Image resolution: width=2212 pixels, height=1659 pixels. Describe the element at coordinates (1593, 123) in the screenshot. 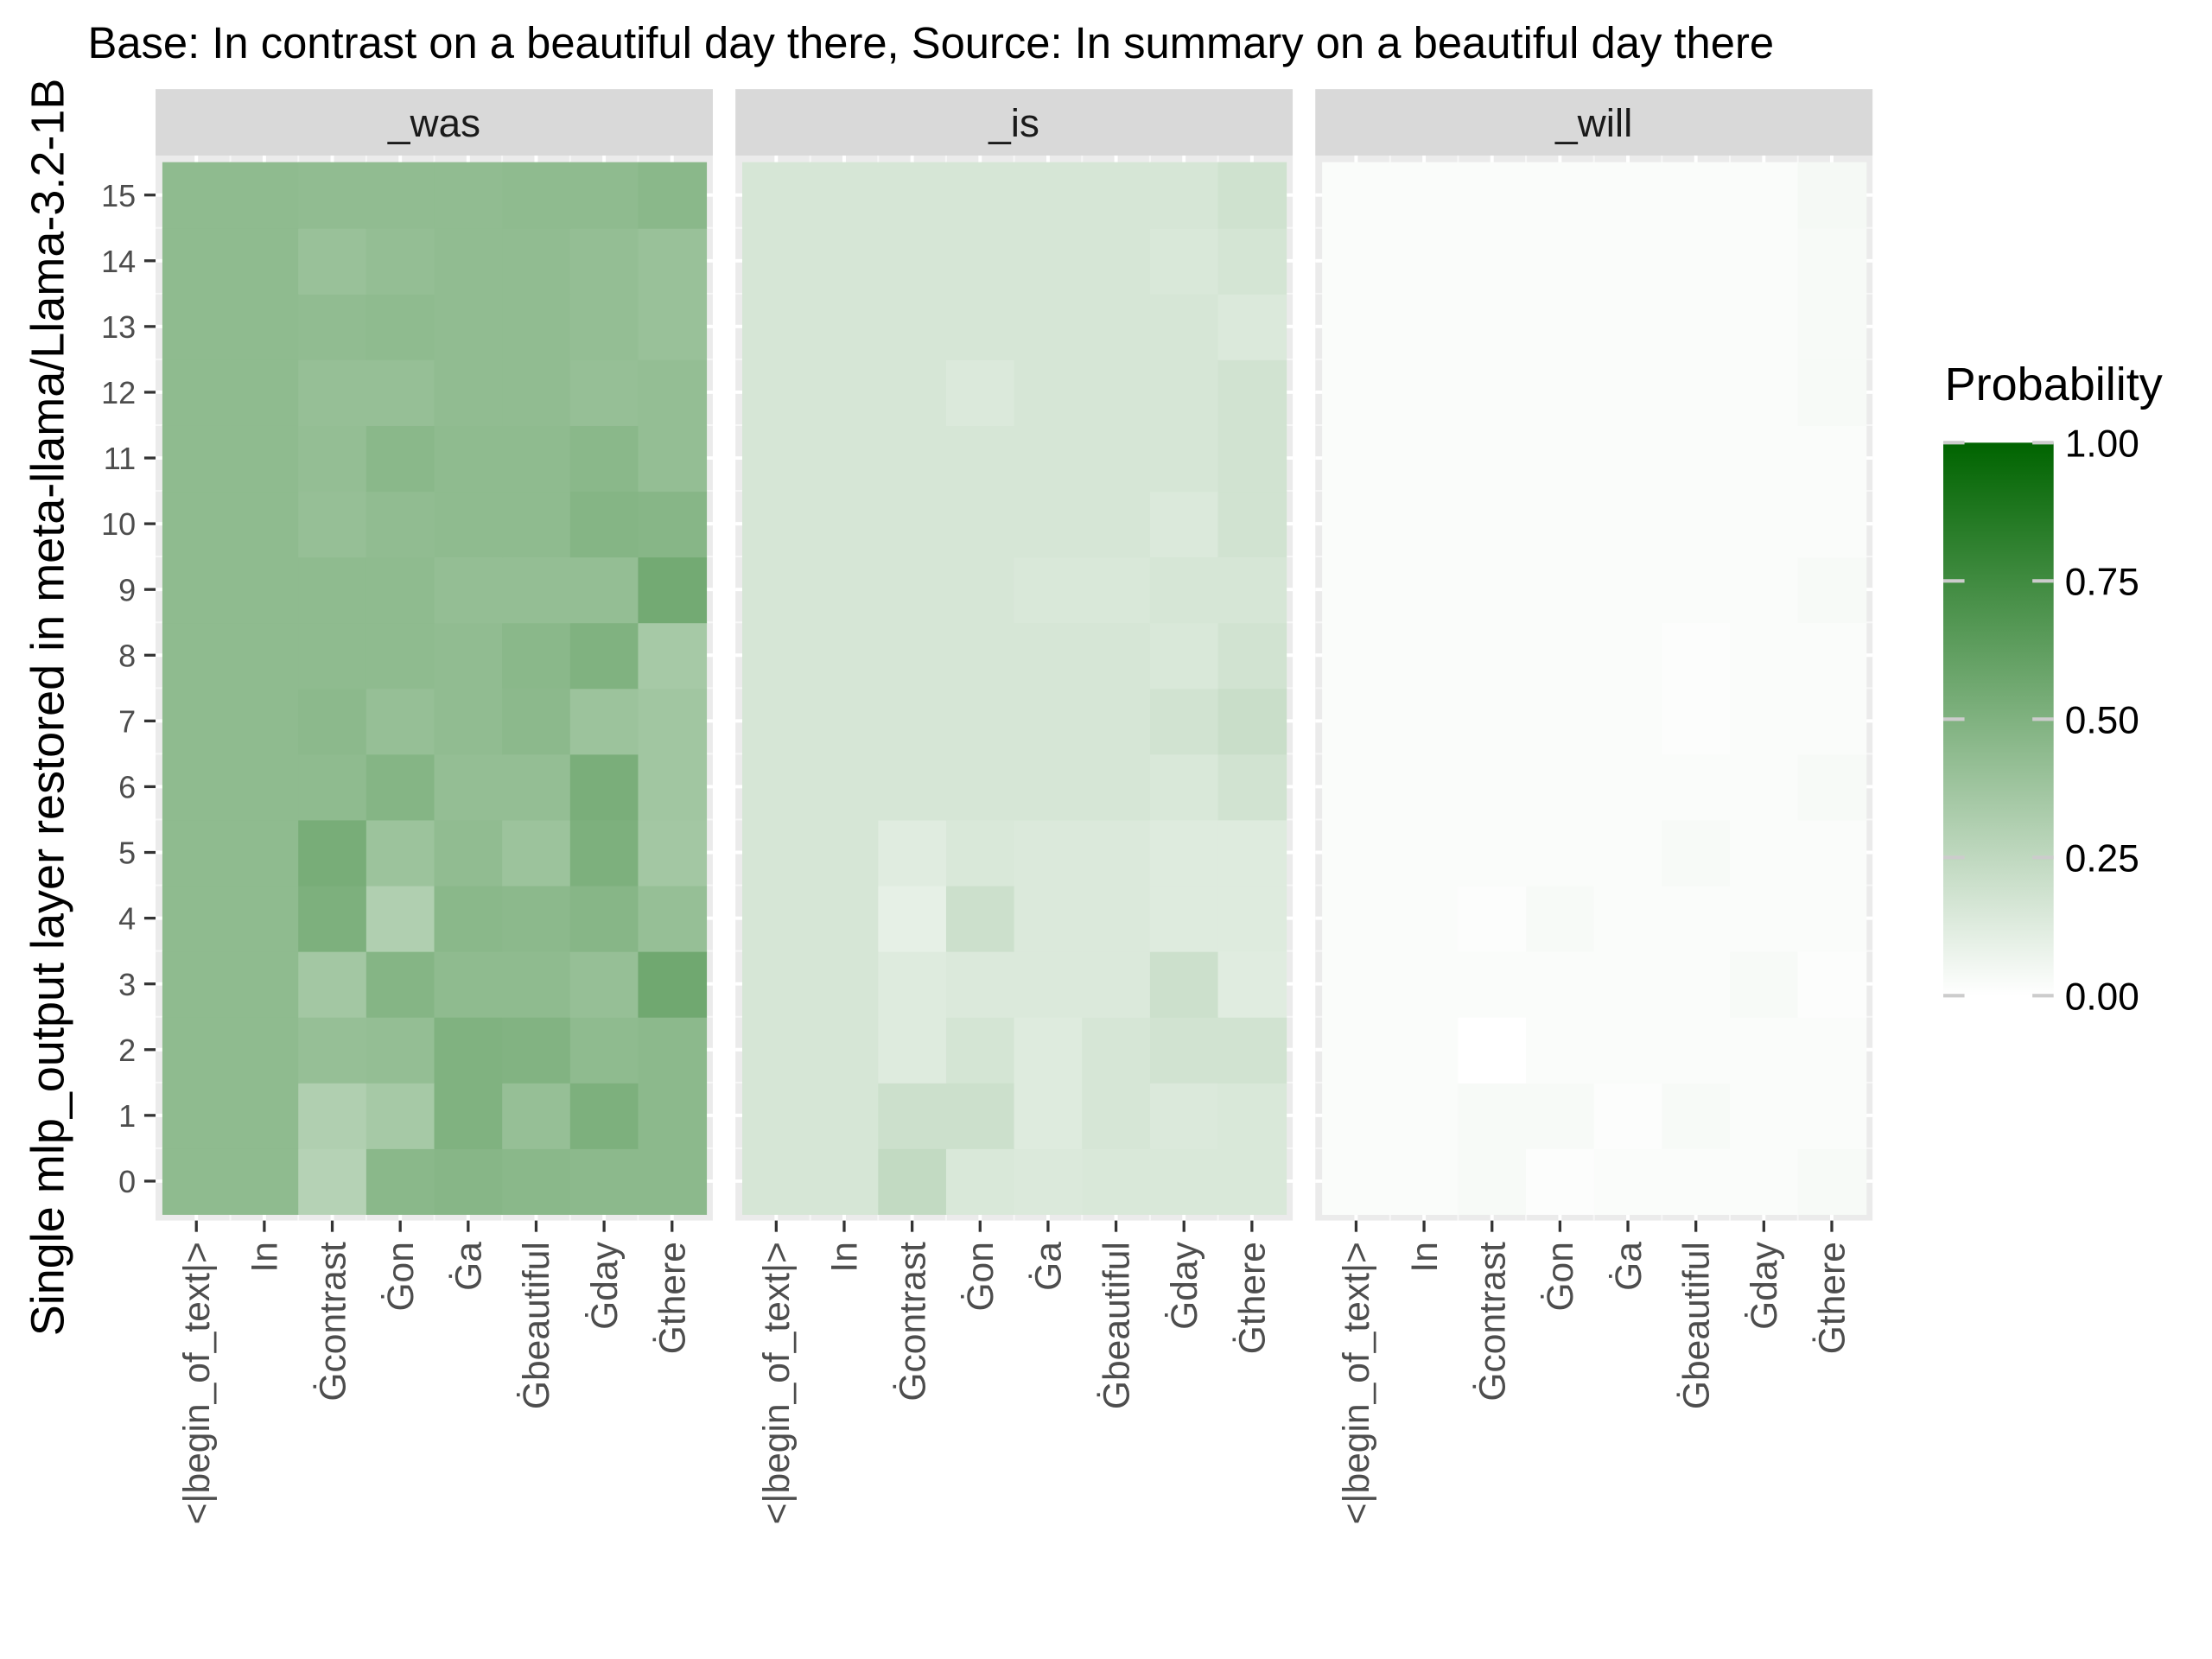

I see `facet-strip-label: _will` at that location.